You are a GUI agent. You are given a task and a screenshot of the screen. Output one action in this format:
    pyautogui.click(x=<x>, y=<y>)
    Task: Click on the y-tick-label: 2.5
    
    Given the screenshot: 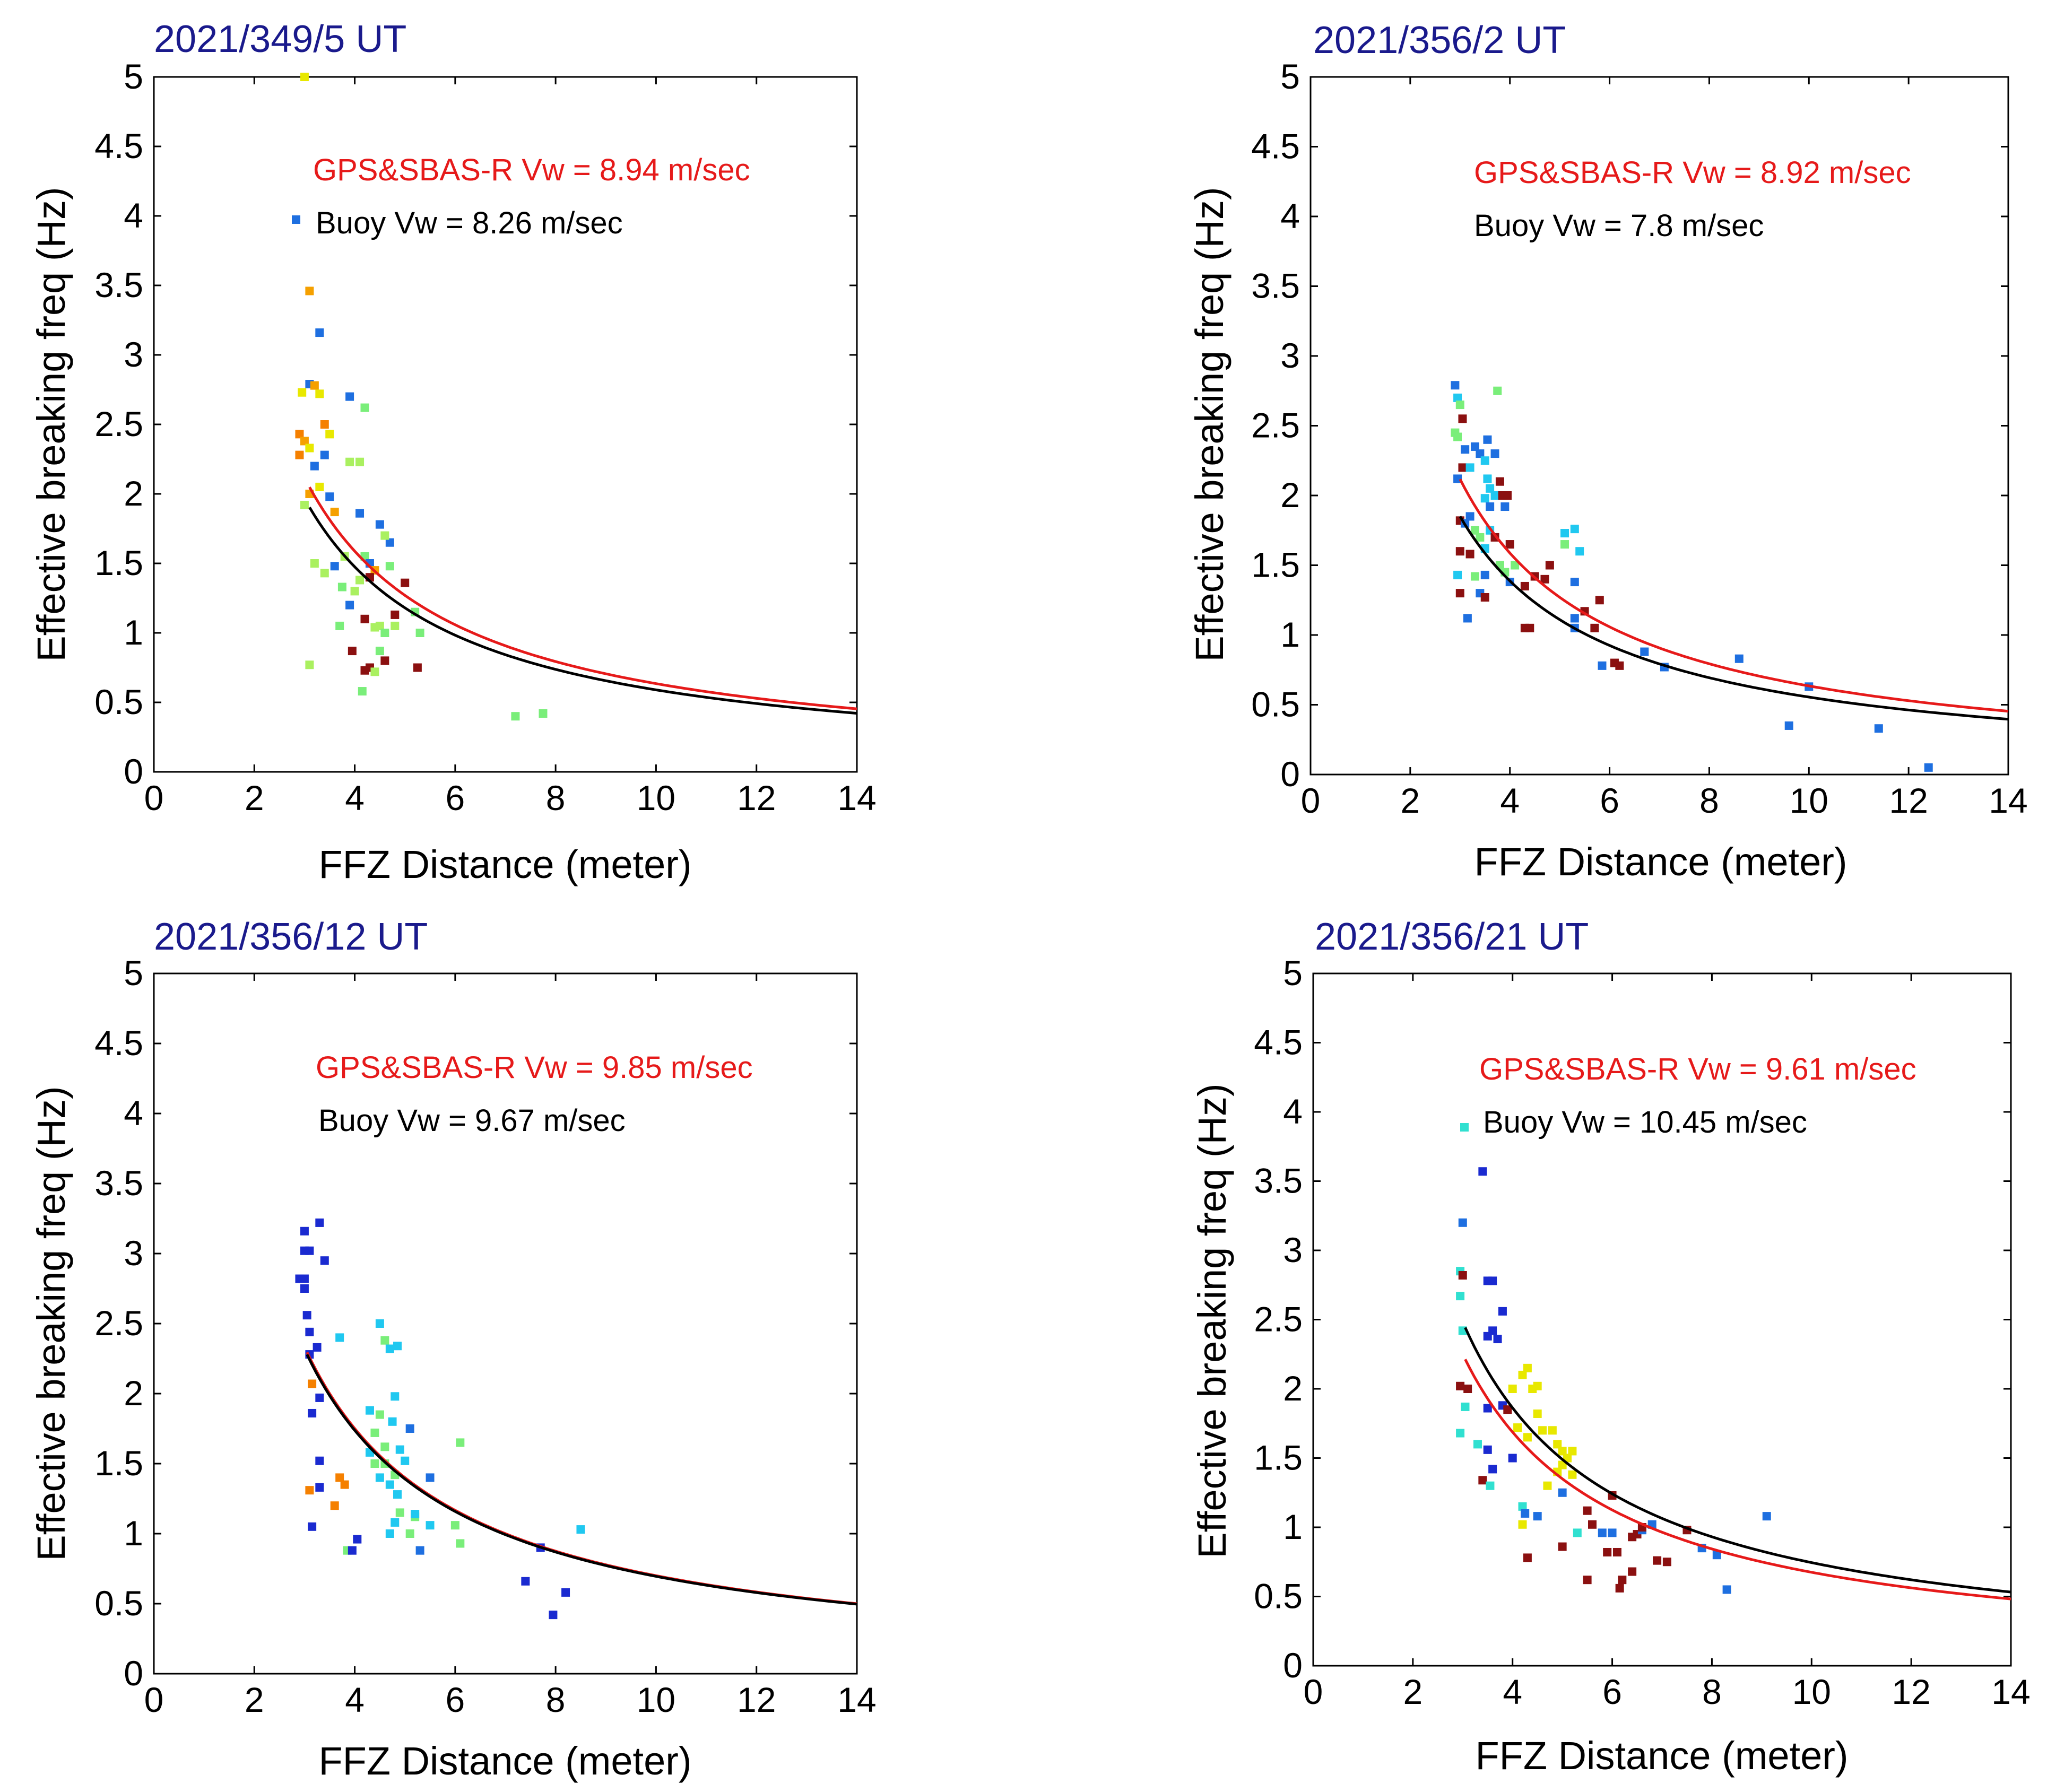 What is the action you would take?
    pyautogui.click(x=1275, y=425)
    